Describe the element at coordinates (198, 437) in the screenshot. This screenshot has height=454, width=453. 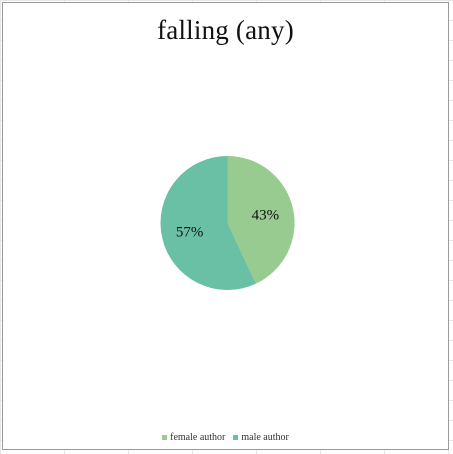
I see `legend-label-female-author: female author` at that location.